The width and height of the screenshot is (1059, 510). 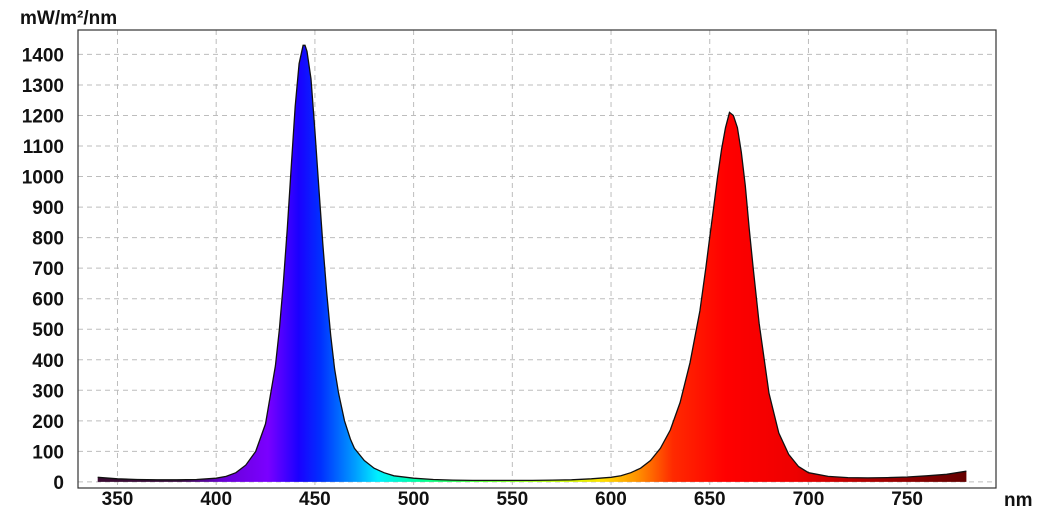 What do you see at coordinates (43, 178) in the screenshot?
I see `y-tick-label: 1000` at bounding box center [43, 178].